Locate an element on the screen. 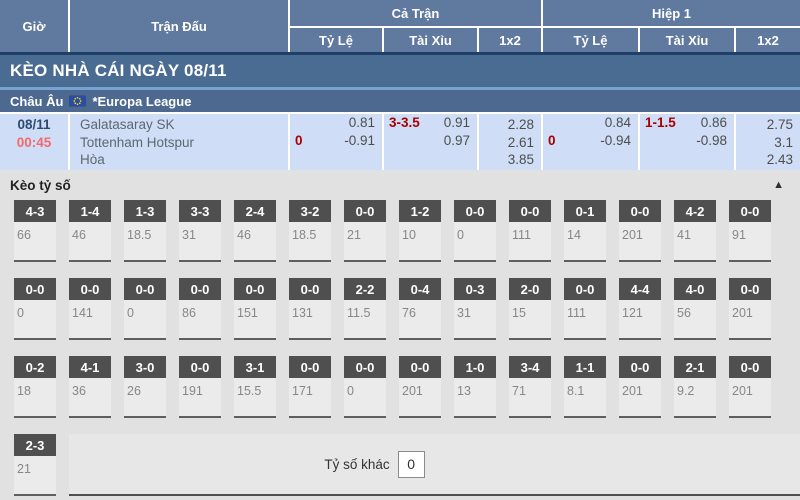  score-cell: 2-4 46 is located at coordinates (255, 231).